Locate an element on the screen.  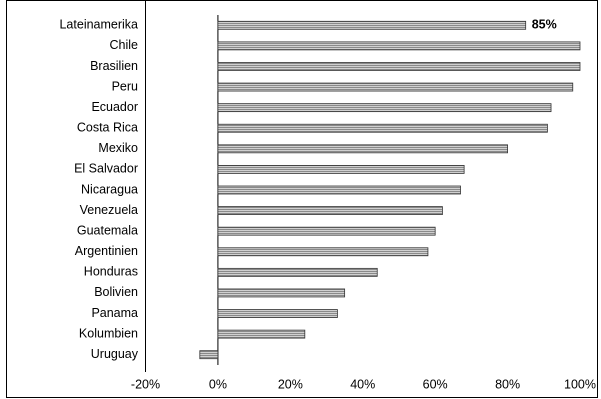
y-tick-label: Bolivien is located at coordinates (116, 292).